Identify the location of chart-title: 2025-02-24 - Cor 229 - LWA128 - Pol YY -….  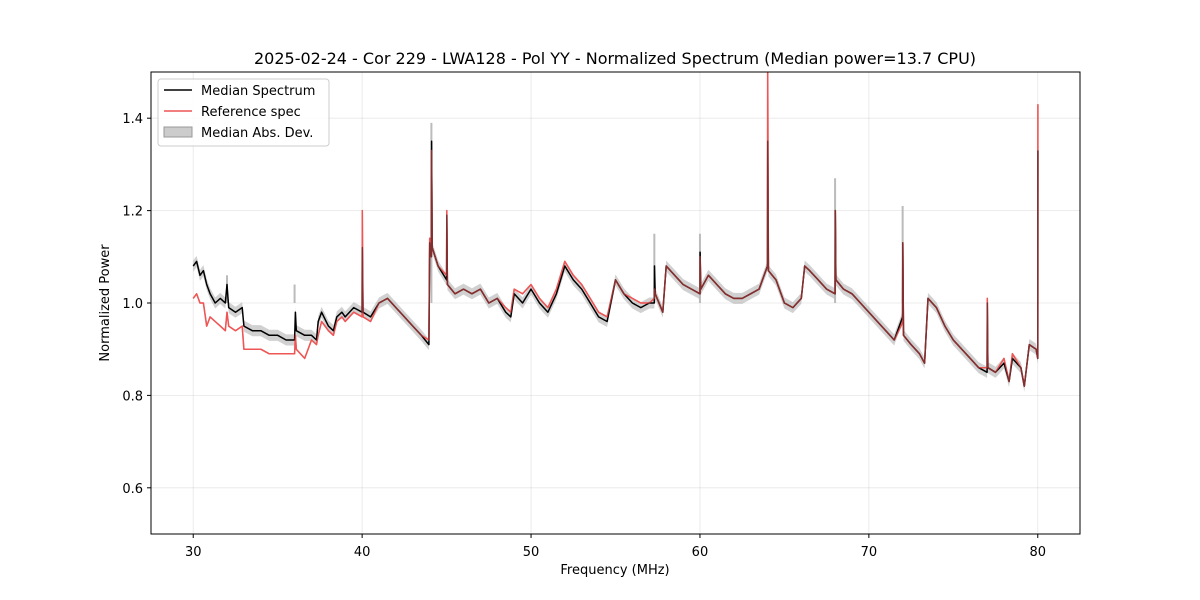
(615, 58).